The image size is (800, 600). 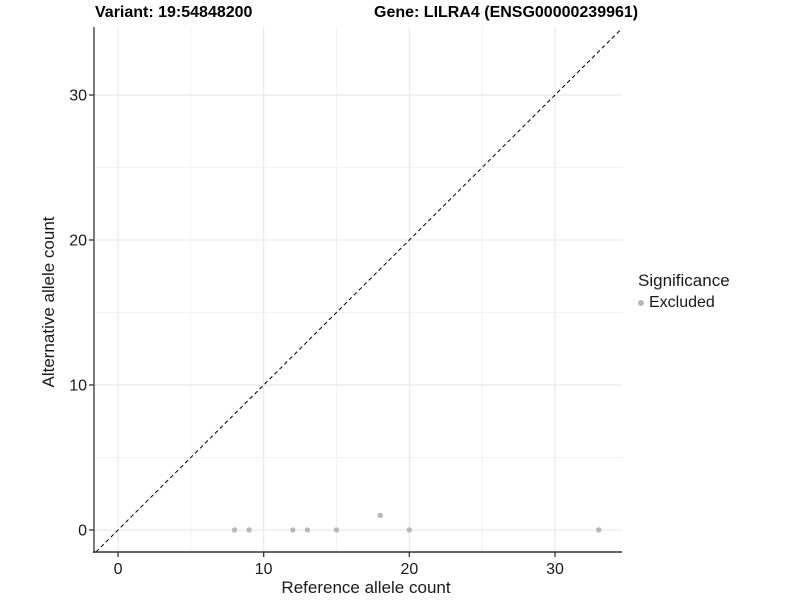 What do you see at coordinates (174, 12) in the screenshot?
I see `variant-title: Variant: 19:54848200` at bounding box center [174, 12].